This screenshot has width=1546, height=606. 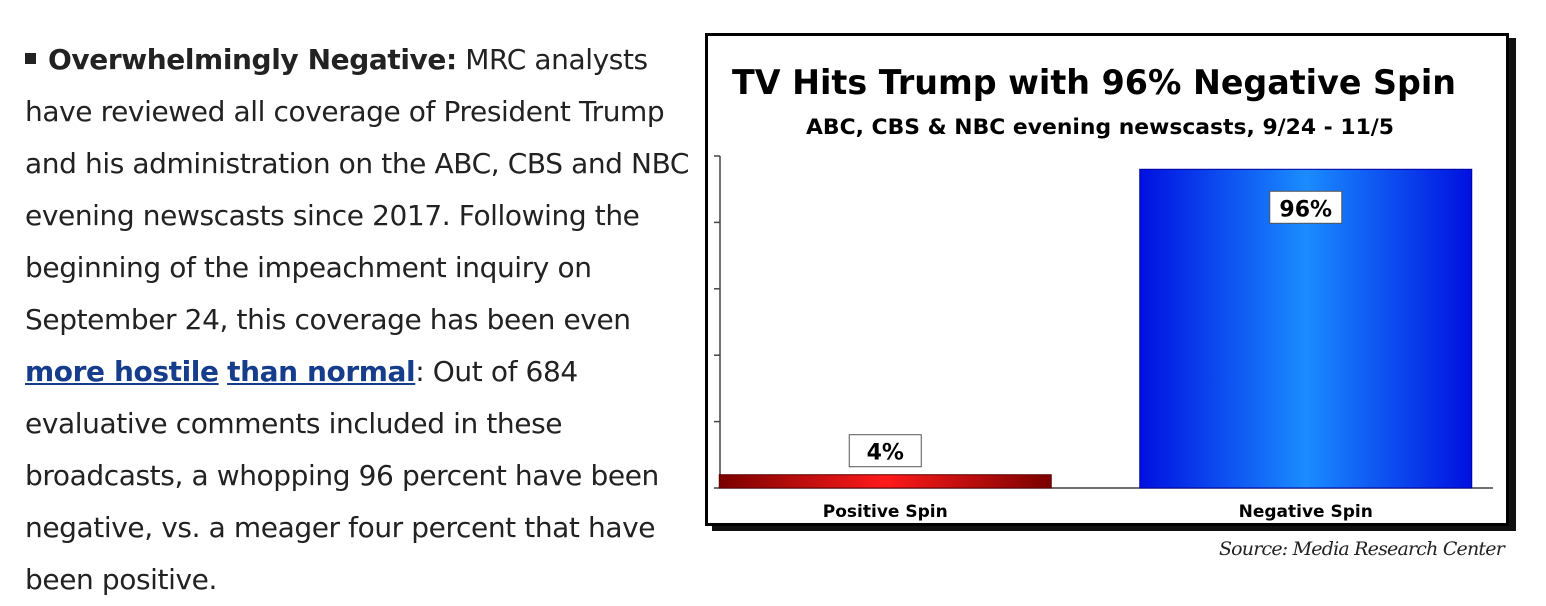 I want to click on x-tick-label: Negative Spin, so click(x=1306, y=512).